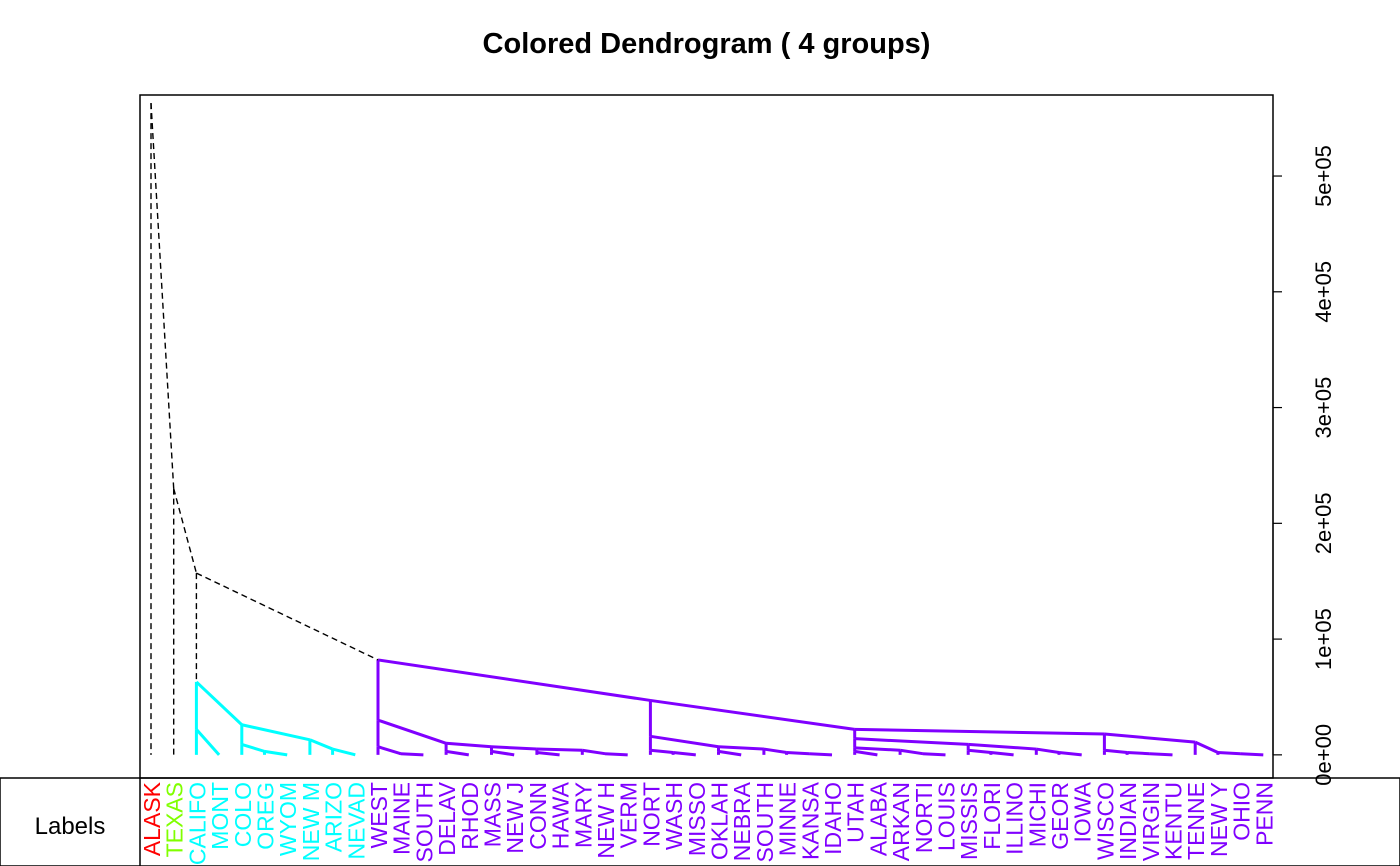 The image size is (1400, 866). Describe the element at coordinates (1323, 408) in the screenshot. I see `y-tick-label: 3e+05` at that location.